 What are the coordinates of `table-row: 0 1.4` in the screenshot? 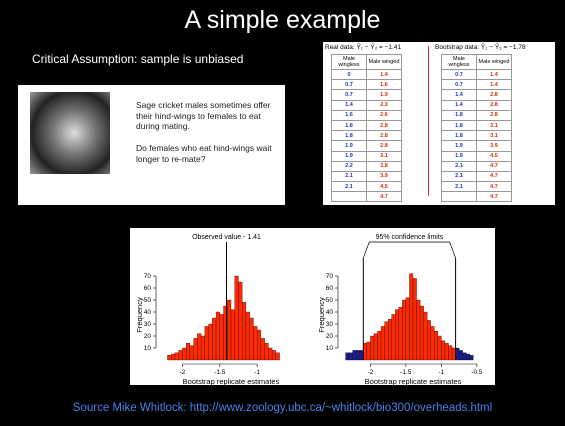 It's located at (366, 74).